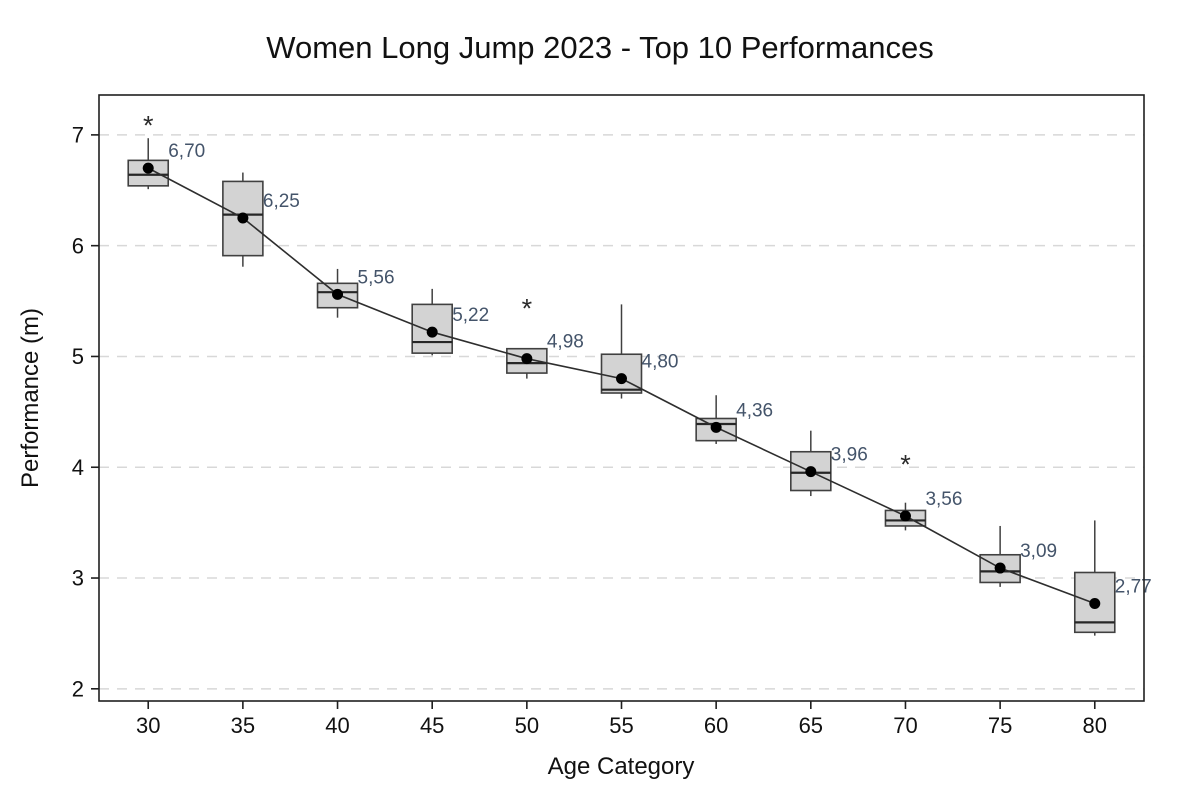 The width and height of the screenshot is (1200, 796). What do you see at coordinates (1095, 725) in the screenshot?
I see `x-tick-label-80: 80` at bounding box center [1095, 725].